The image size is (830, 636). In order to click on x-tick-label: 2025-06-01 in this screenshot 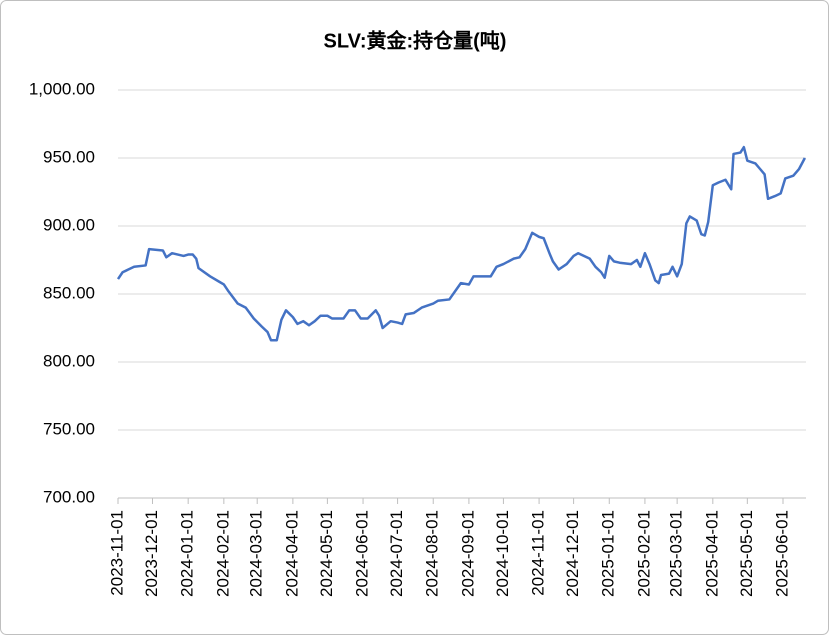, I will do `click(781, 553)`.